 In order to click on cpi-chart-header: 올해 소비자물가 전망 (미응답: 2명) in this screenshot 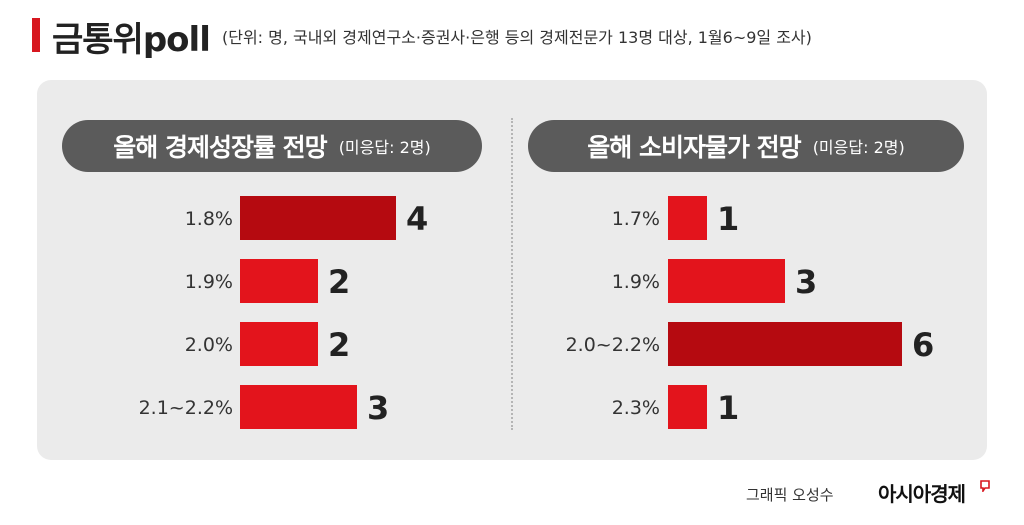, I will do `click(746, 146)`.